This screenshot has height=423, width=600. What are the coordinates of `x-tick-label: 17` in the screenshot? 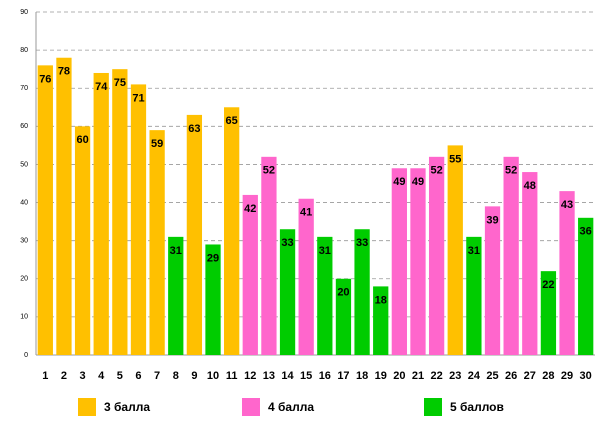 It's located at (343, 376).